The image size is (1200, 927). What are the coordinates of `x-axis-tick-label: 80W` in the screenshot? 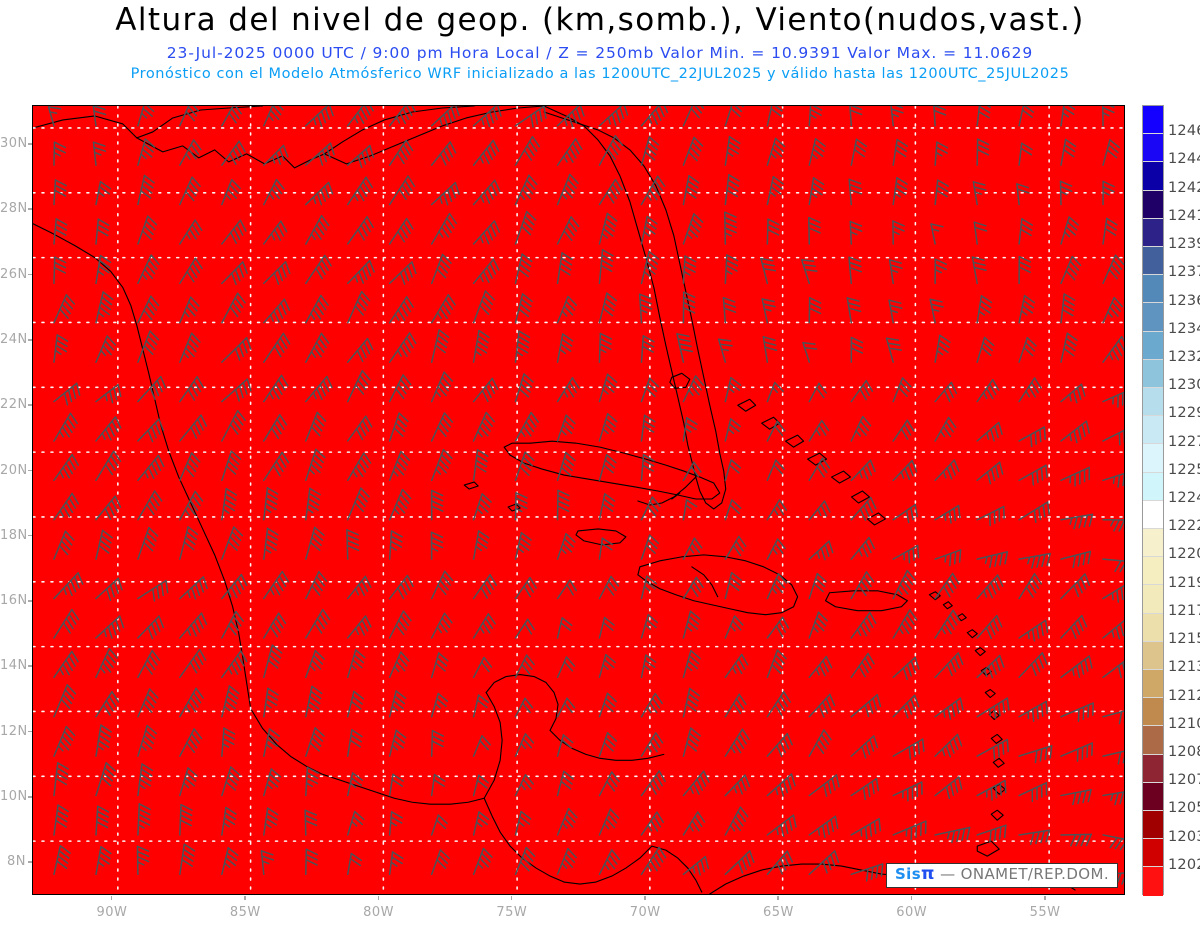 It's located at (378, 912).